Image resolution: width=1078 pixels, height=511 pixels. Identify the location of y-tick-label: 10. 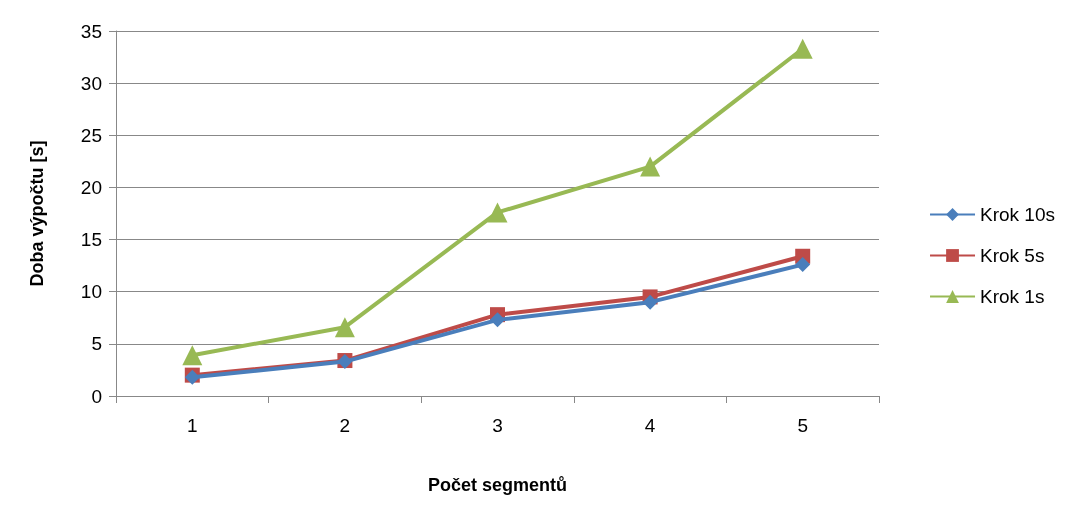
(91, 292).